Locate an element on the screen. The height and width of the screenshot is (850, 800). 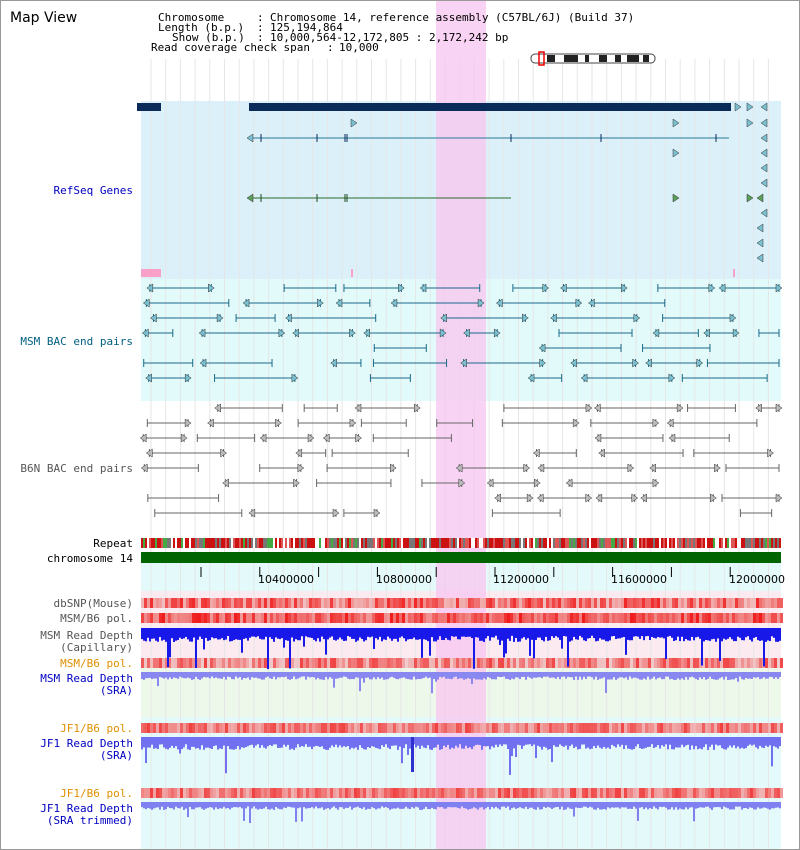
track-label-msm-b6-pol-2: MSM/B6 pol. is located at coordinates (96, 663).